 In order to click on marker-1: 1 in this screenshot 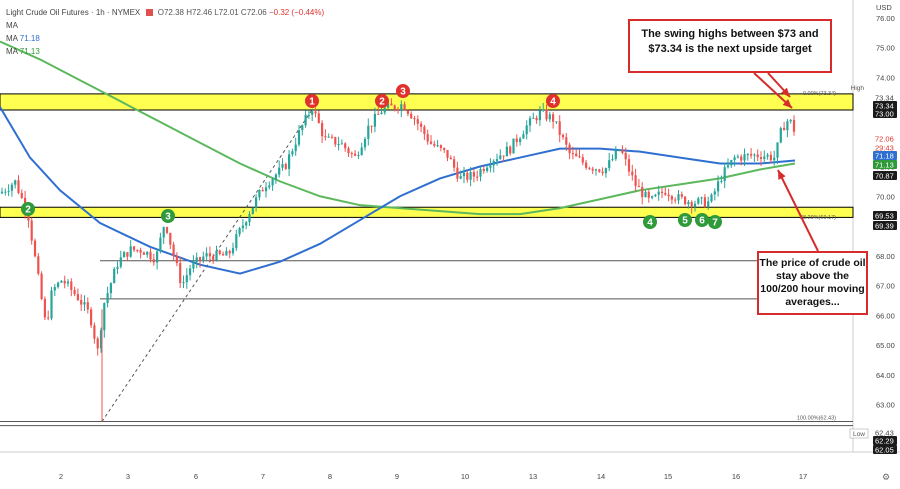, I will do `click(312, 101)`.